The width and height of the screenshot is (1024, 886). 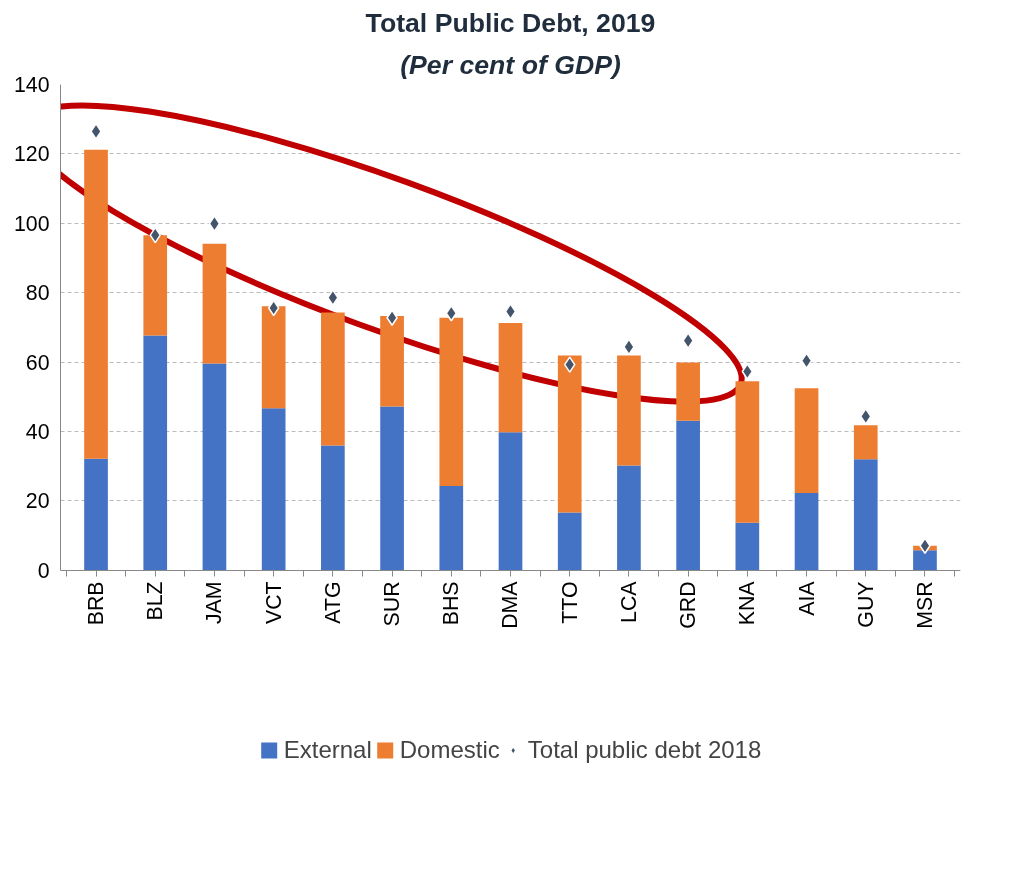 I want to click on x-tick-label: GUY, so click(x=865, y=604).